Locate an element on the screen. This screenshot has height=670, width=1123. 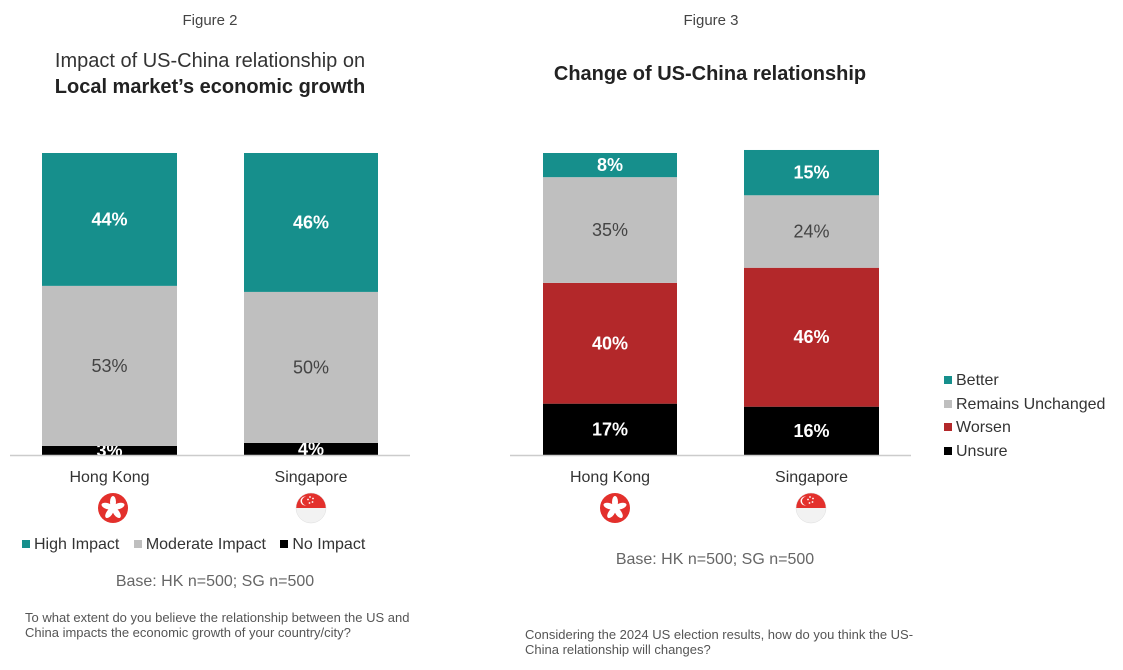
figure2-legend: High Impact Moderate Impact No Impact is located at coordinates (193, 545).